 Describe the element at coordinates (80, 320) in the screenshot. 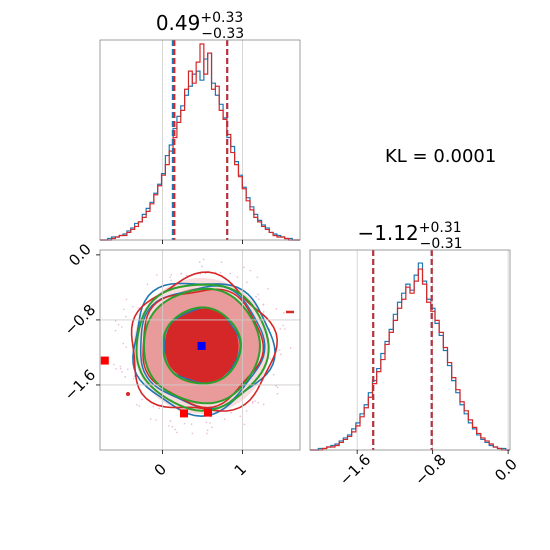

I see `y-tick-label: −0.8` at that location.